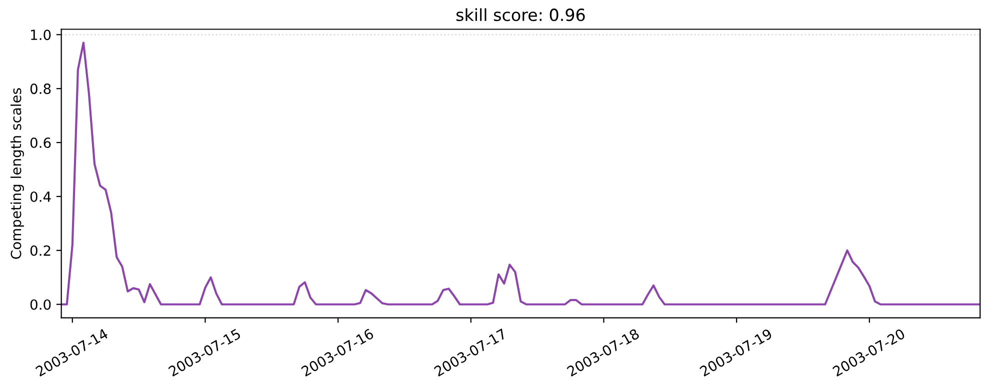  Describe the element at coordinates (17, 173) in the screenshot. I see `y-axis-title: Competing length scales` at that location.